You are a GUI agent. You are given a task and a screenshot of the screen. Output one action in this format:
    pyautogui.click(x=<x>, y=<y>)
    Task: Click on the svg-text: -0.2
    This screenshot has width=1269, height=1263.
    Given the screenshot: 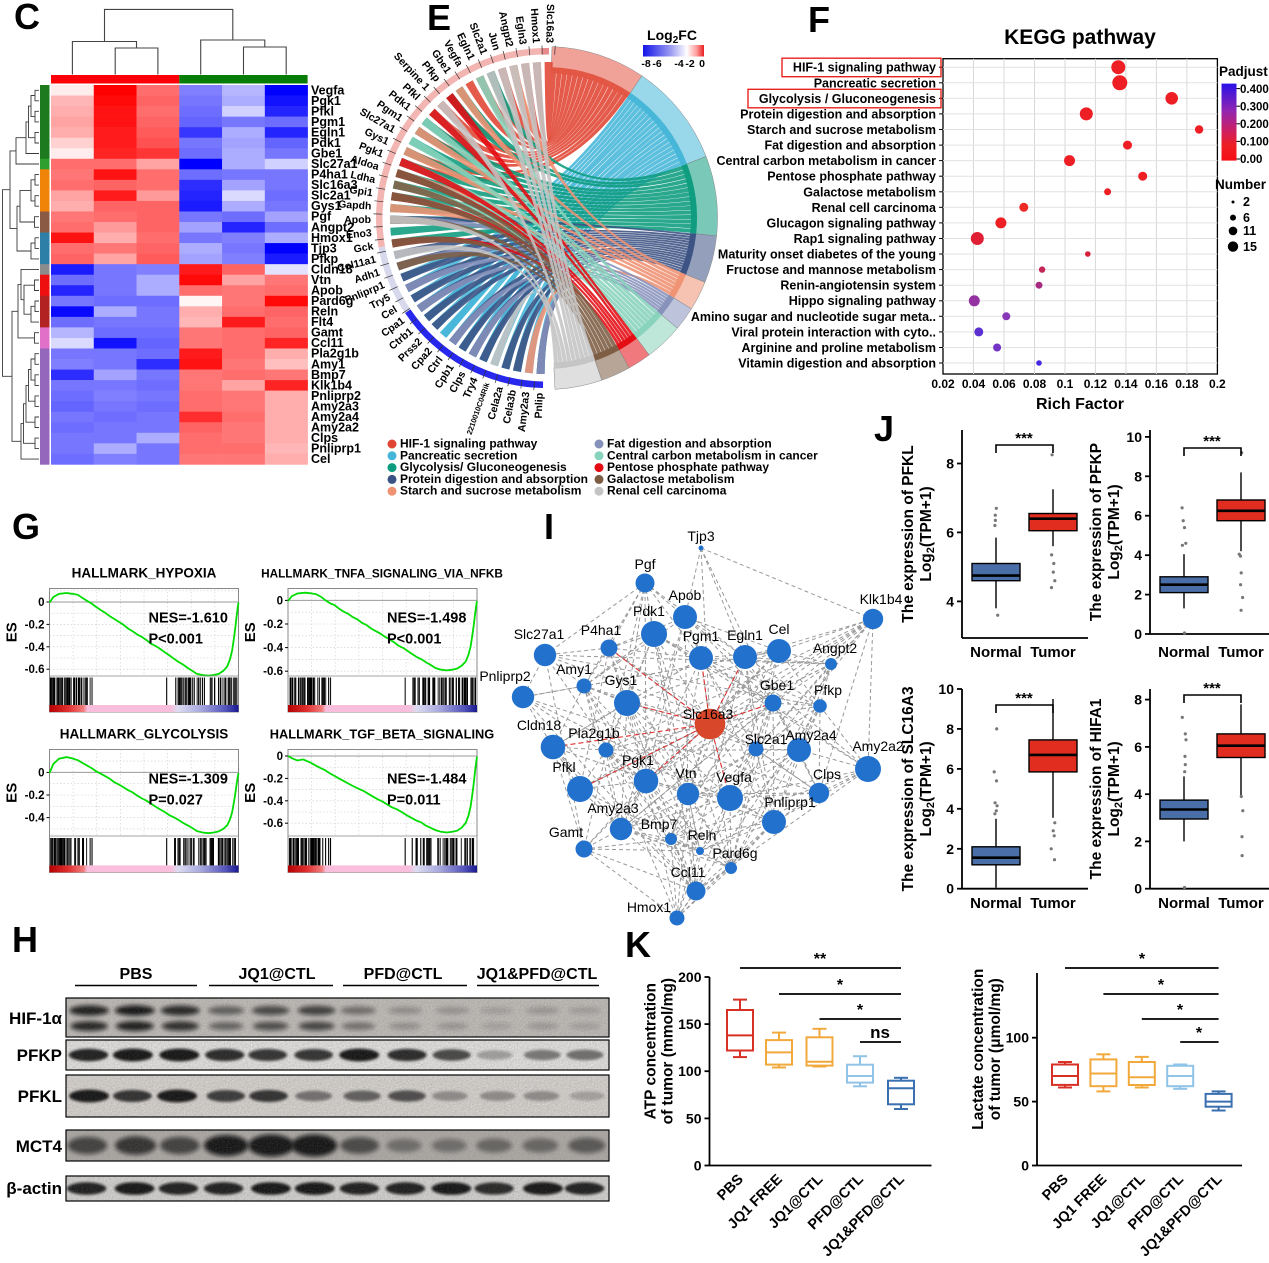 What is the action you would take?
    pyautogui.click(x=273, y=779)
    